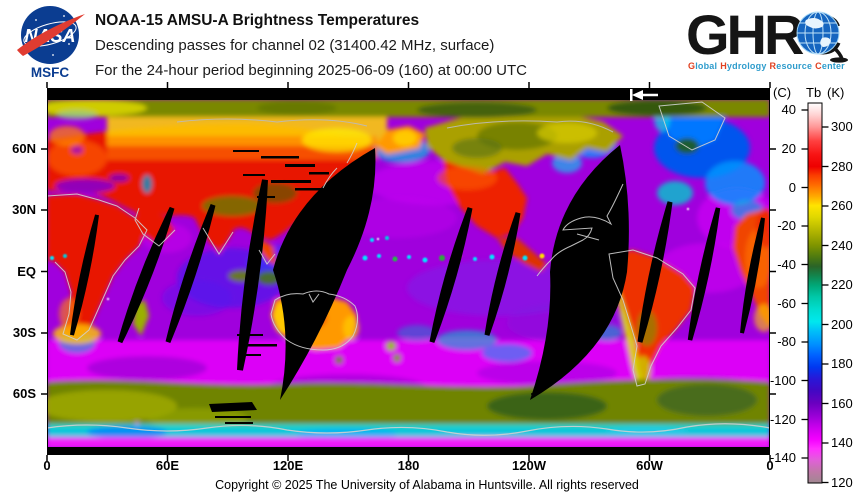 This screenshot has width=854, height=502. What do you see at coordinates (786, 225) in the screenshot?
I see `celsius-label--20: -20` at bounding box center [786, 225].